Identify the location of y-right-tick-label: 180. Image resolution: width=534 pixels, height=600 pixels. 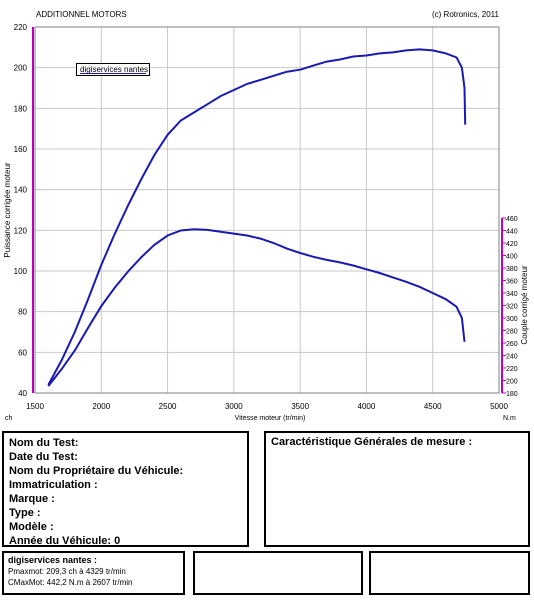
(512, 394).